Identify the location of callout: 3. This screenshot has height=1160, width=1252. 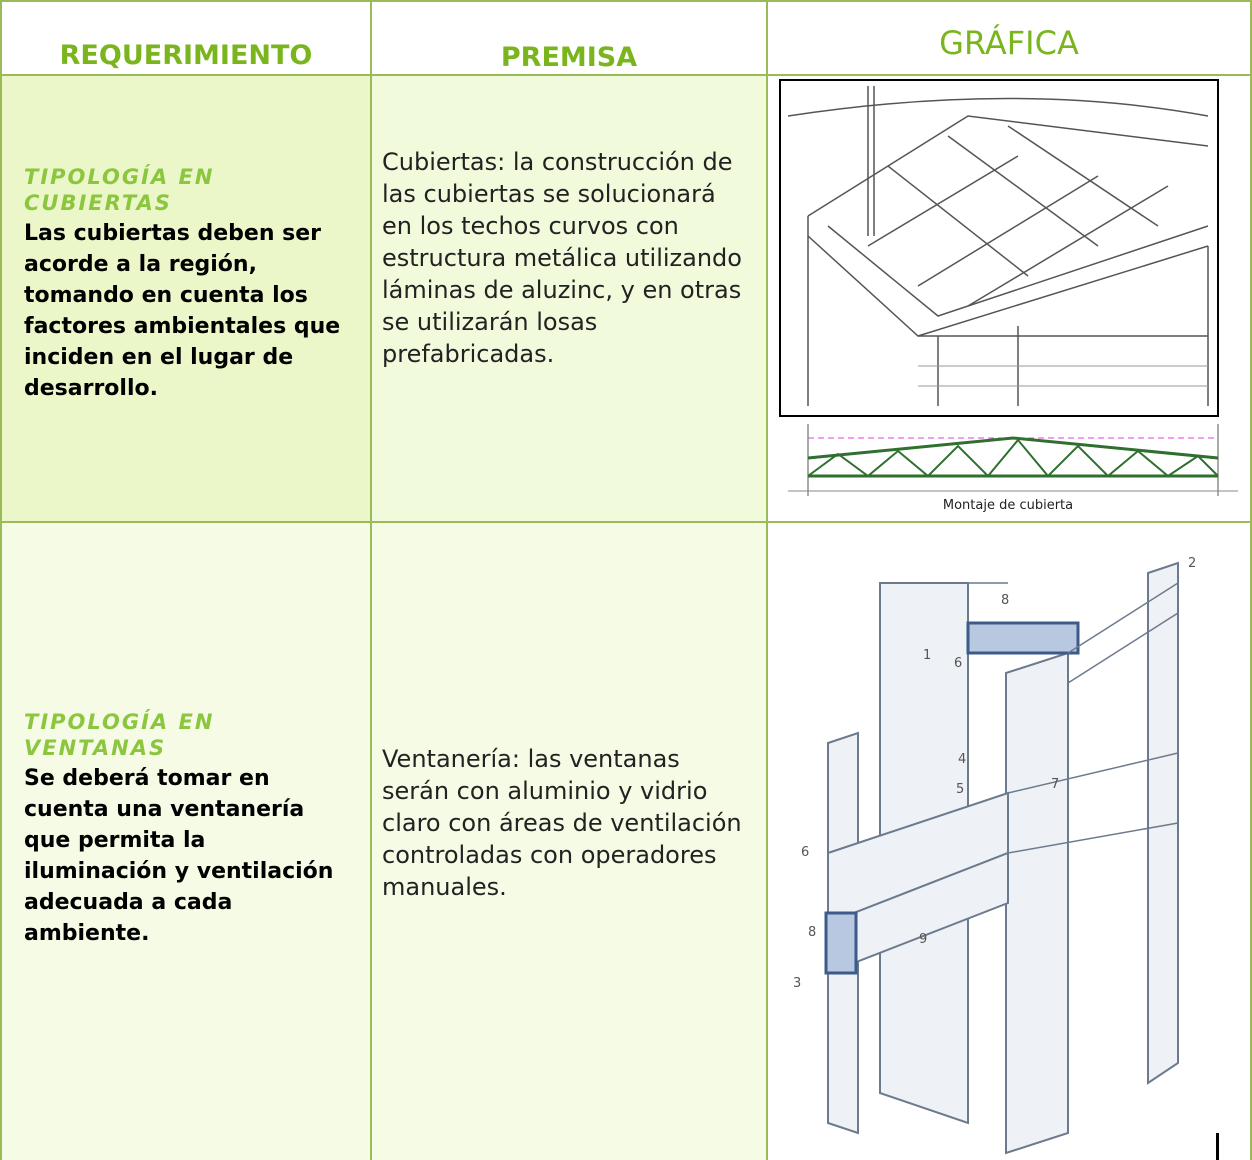
(797, 983).